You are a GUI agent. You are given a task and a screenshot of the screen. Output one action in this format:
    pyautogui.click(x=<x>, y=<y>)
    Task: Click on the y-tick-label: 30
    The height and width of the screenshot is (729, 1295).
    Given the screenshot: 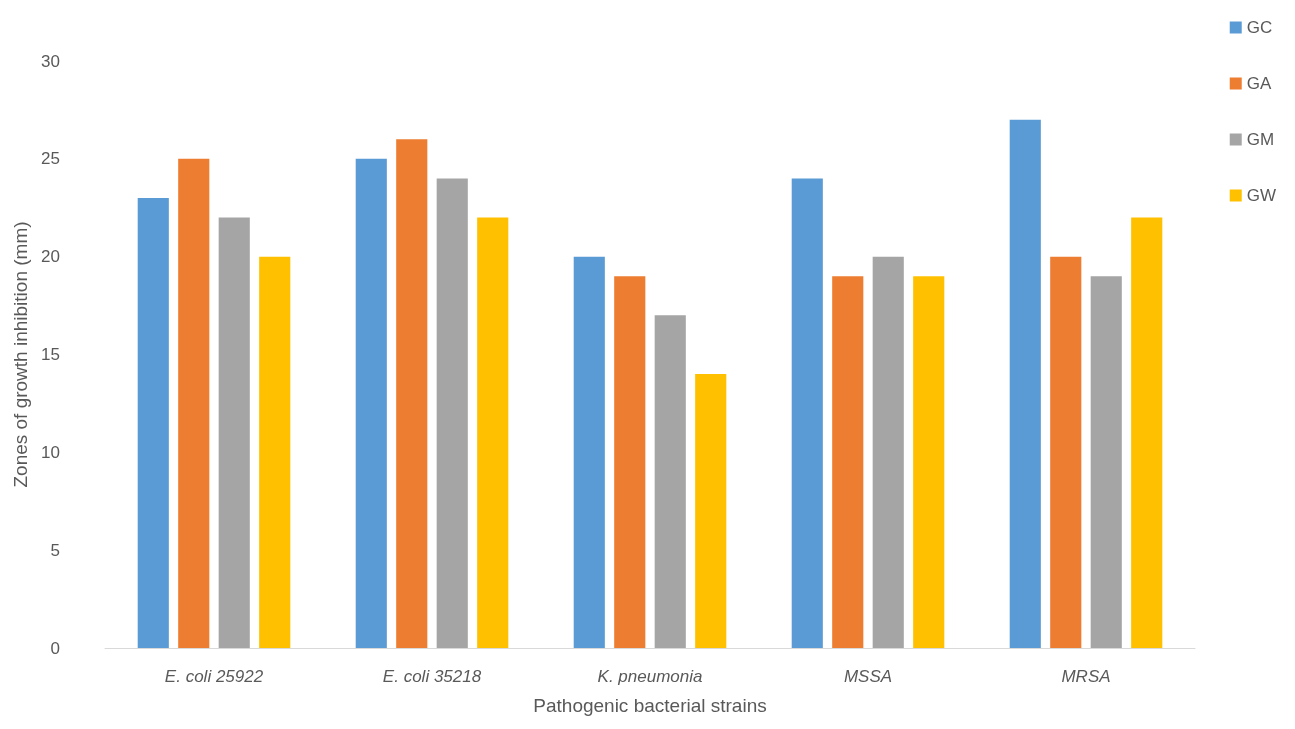 What is the action you would take?
    pyautogui.click(x=50, y=61)
    